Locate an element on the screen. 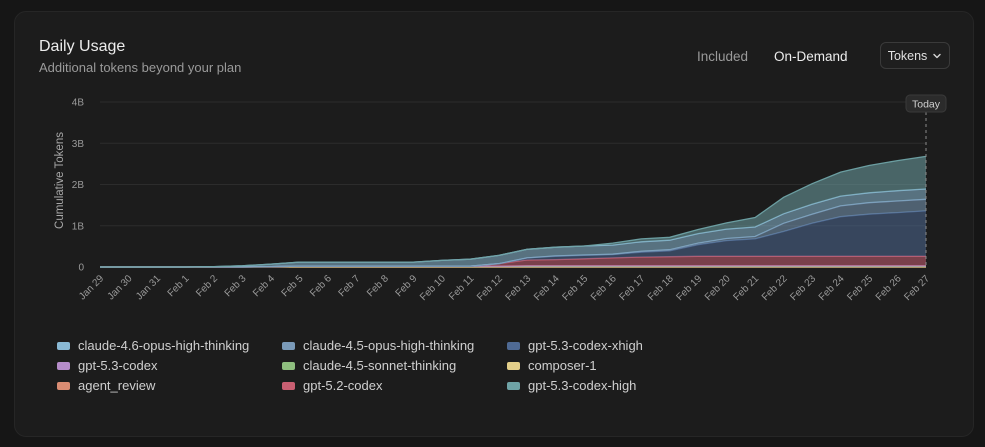  mode-toggle-on-demand: On-Demand is located at coordinates (811, 56).